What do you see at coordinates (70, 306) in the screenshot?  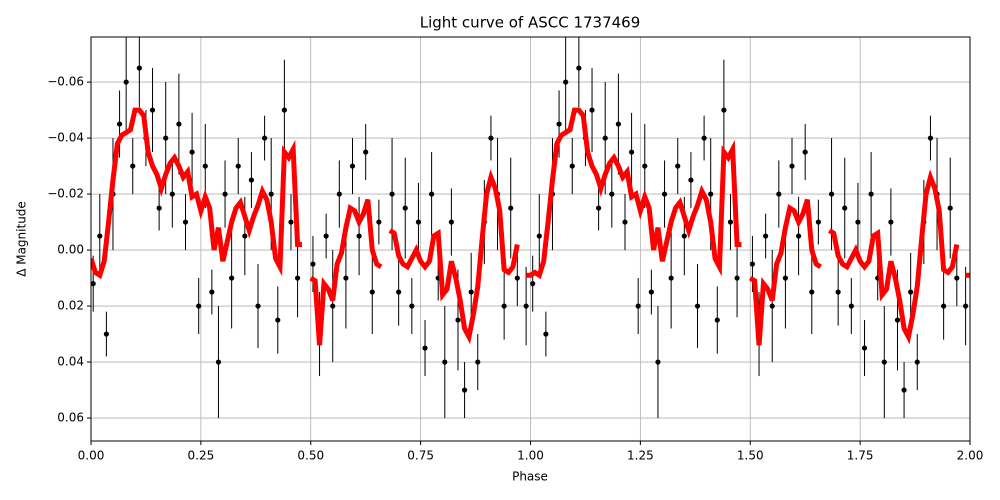 I see `y-tick-label: 0.02` at bounding box center [70, 306].